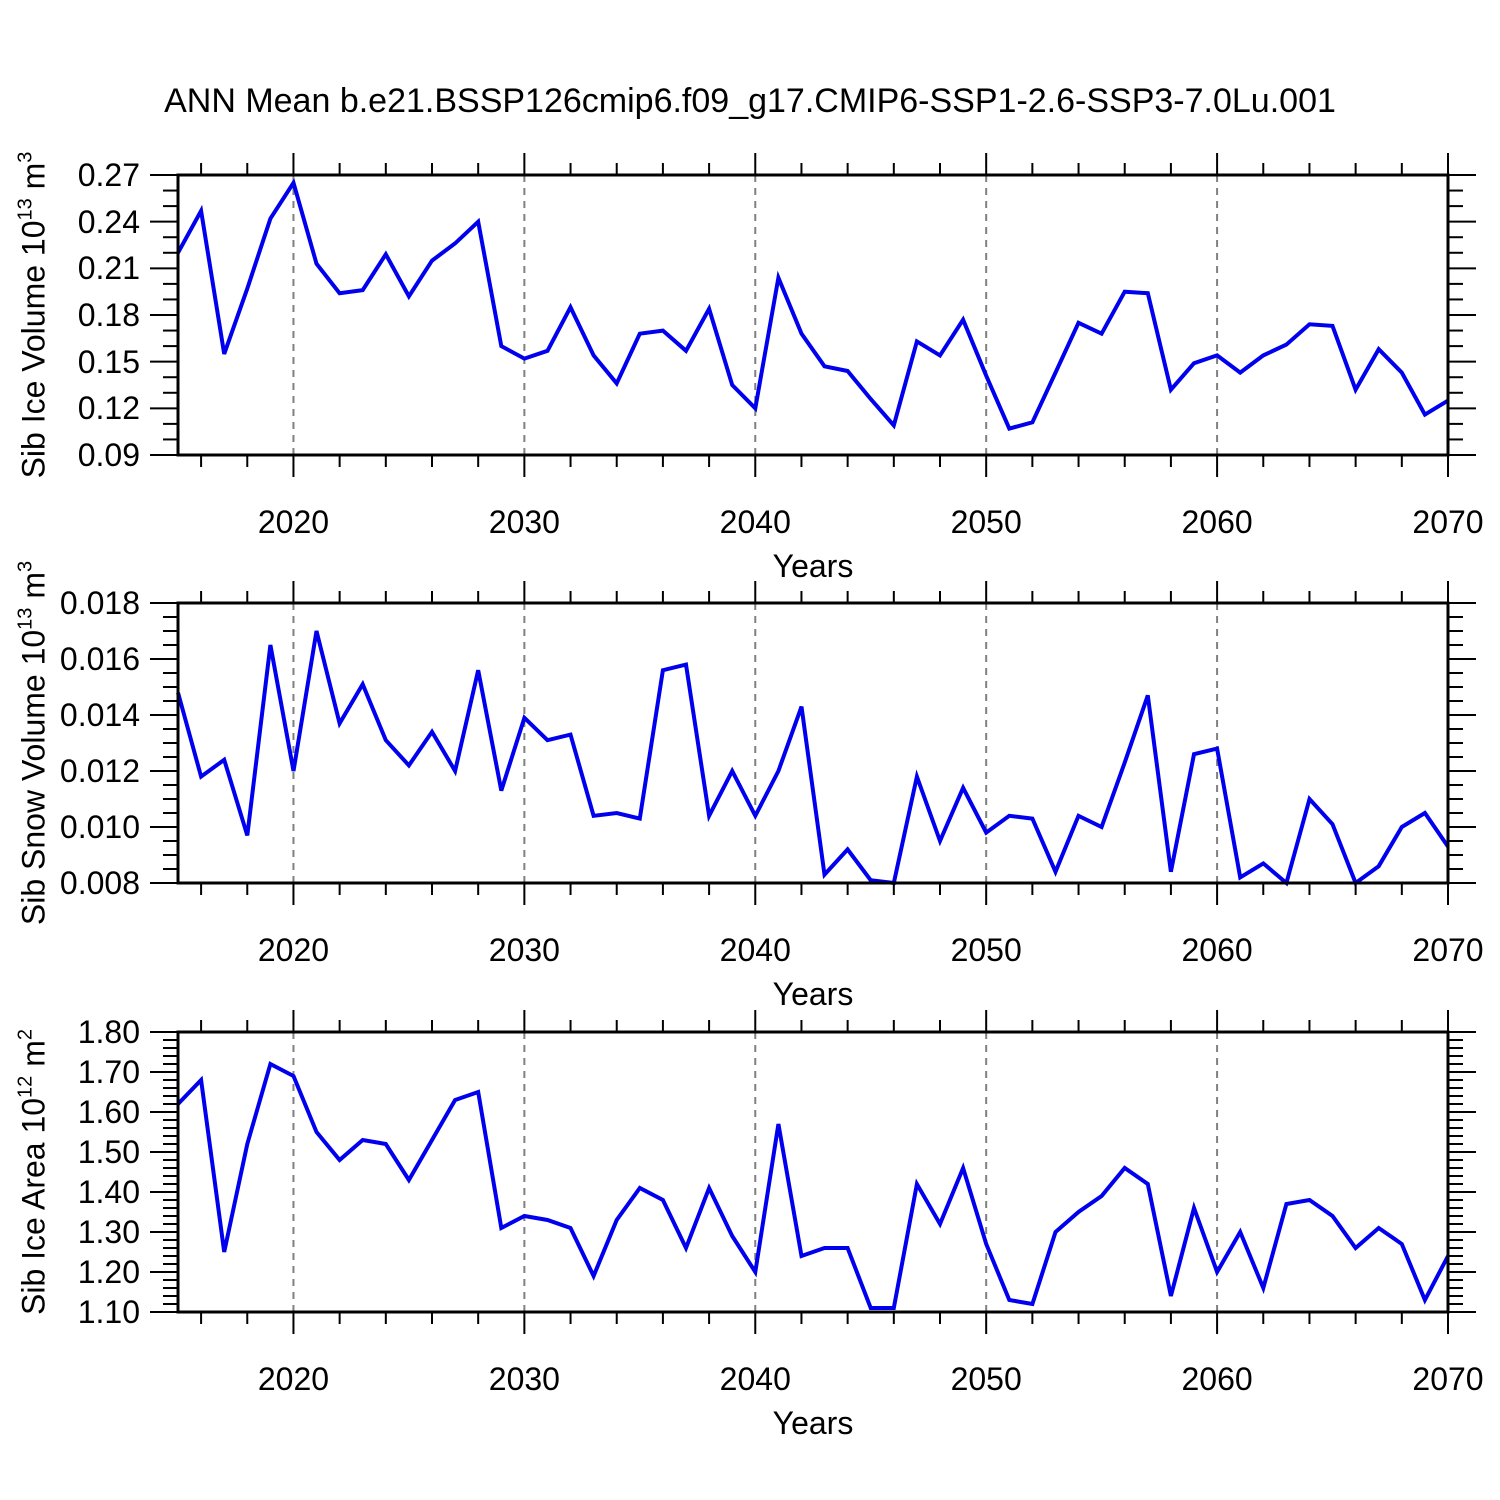 This screenshot has width=1500, height=1500. What do you see at coordinates (99, 883) in the screenshot?
I see `y-tick-label: 0.008` at bounding box center [99, 883].